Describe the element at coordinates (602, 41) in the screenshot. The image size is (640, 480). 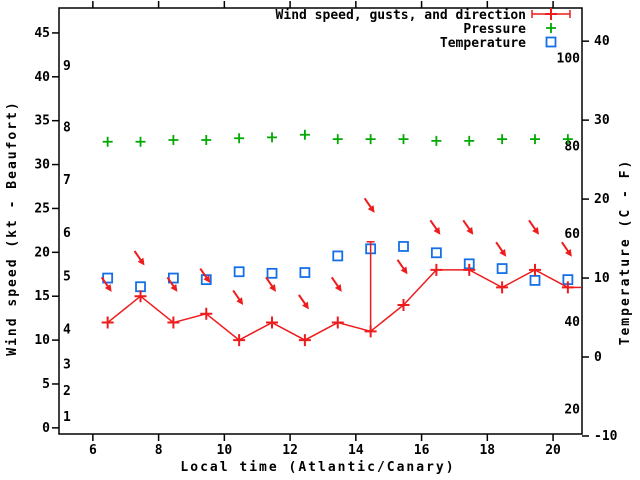
I see `celsius-tick-label: 40` at that location.